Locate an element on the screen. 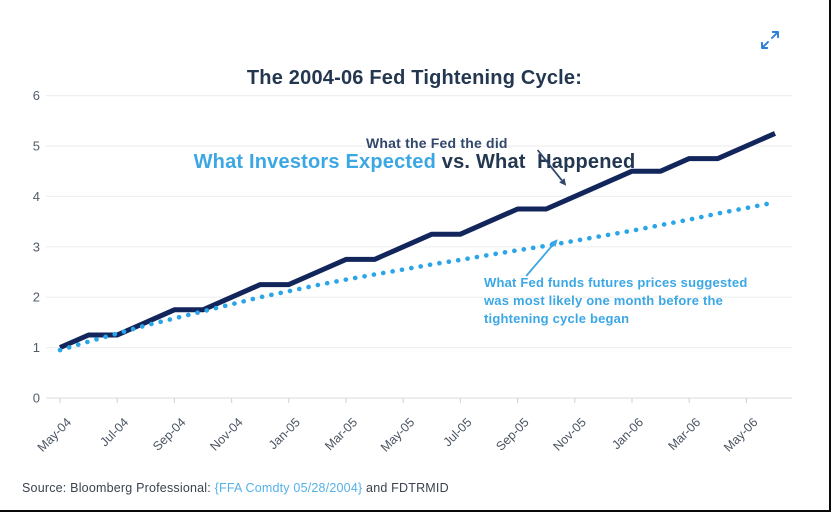 The image size is (832, 512). source-suffix: and FDTRMID is located at coordinates (405, 488).